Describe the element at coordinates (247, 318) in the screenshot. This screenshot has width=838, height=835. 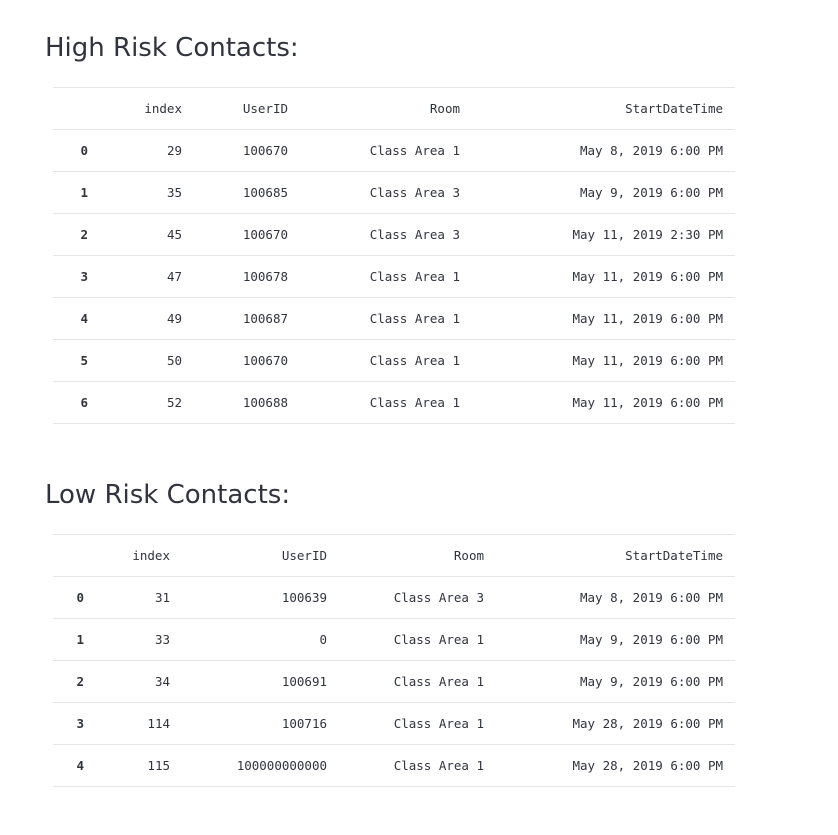
I see `table-cell-userid: 100687` at that location.